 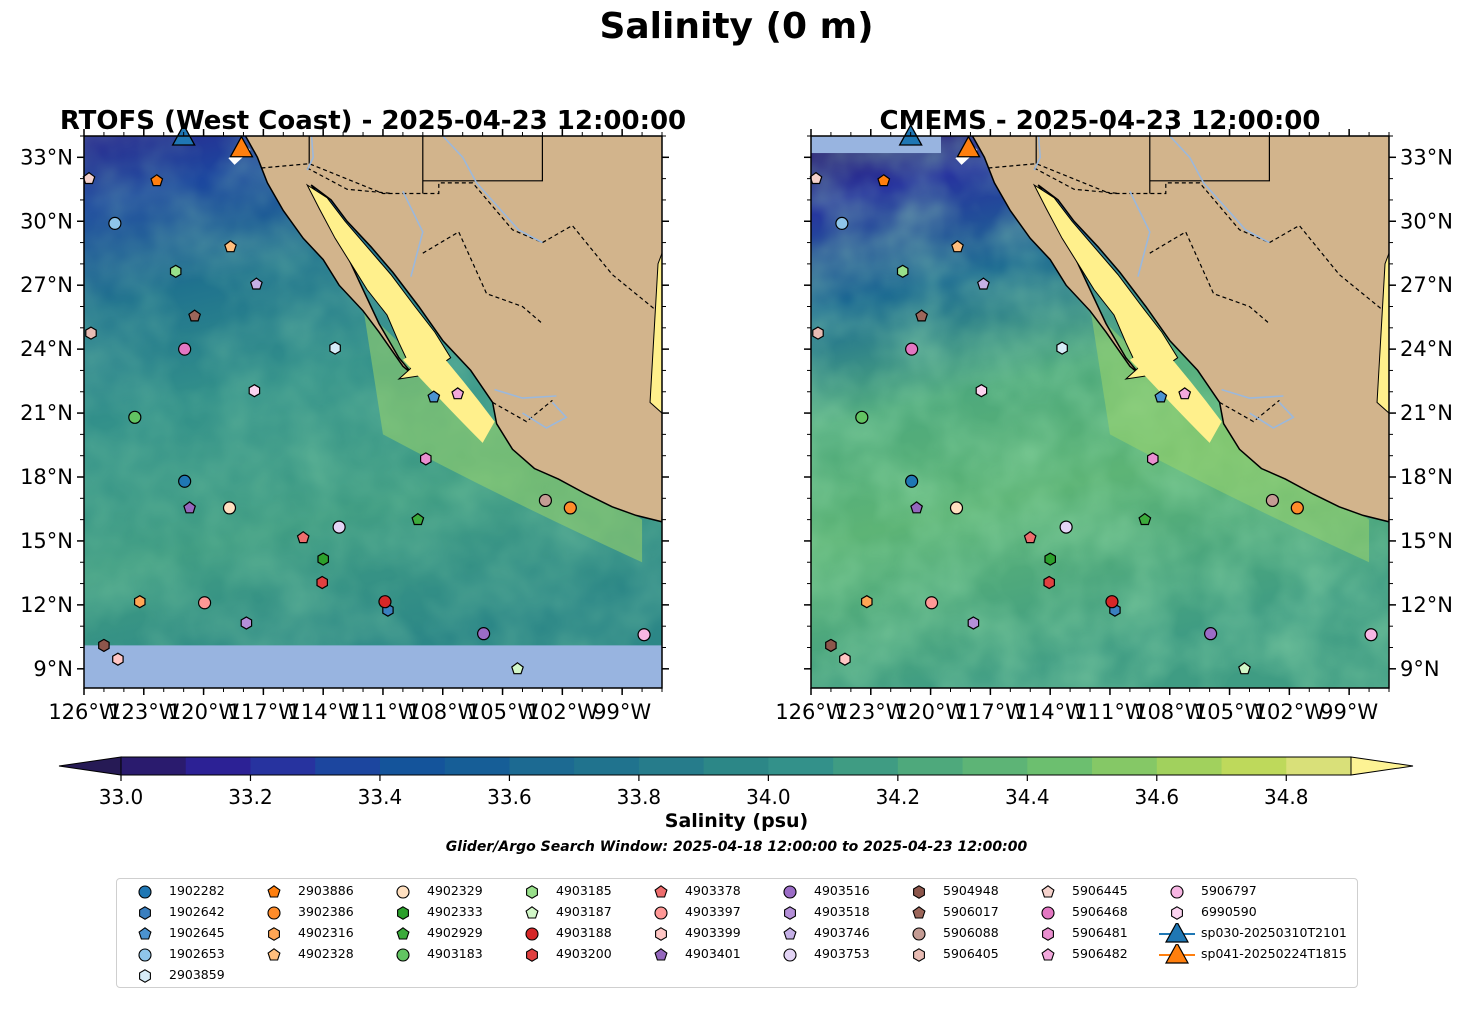 What do you see at coordinates (90, 766) in the screenshot?
I see `colorbar-extend-low` at bounding box center [90, 766].